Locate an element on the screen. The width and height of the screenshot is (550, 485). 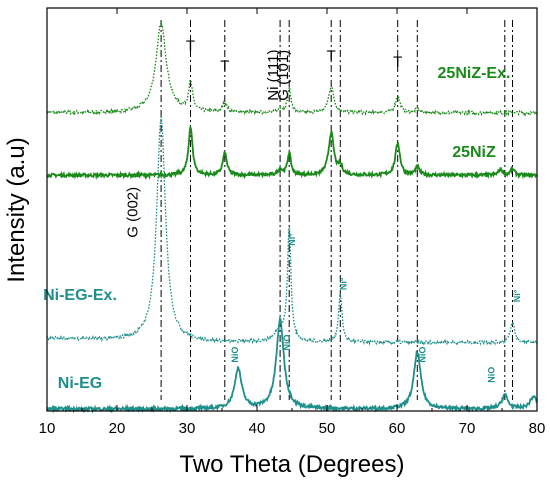
series-label: 25NiZ-Ex. is located at coordinates (474, 73).